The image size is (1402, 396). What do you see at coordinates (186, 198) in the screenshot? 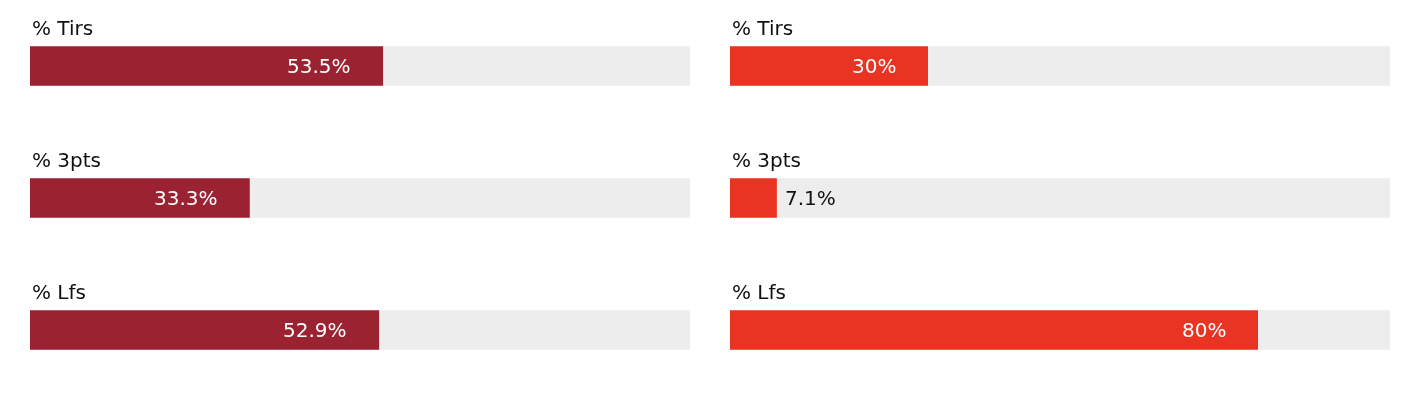
I see `data-label: 33.3%` at bounding box center [186, 198].